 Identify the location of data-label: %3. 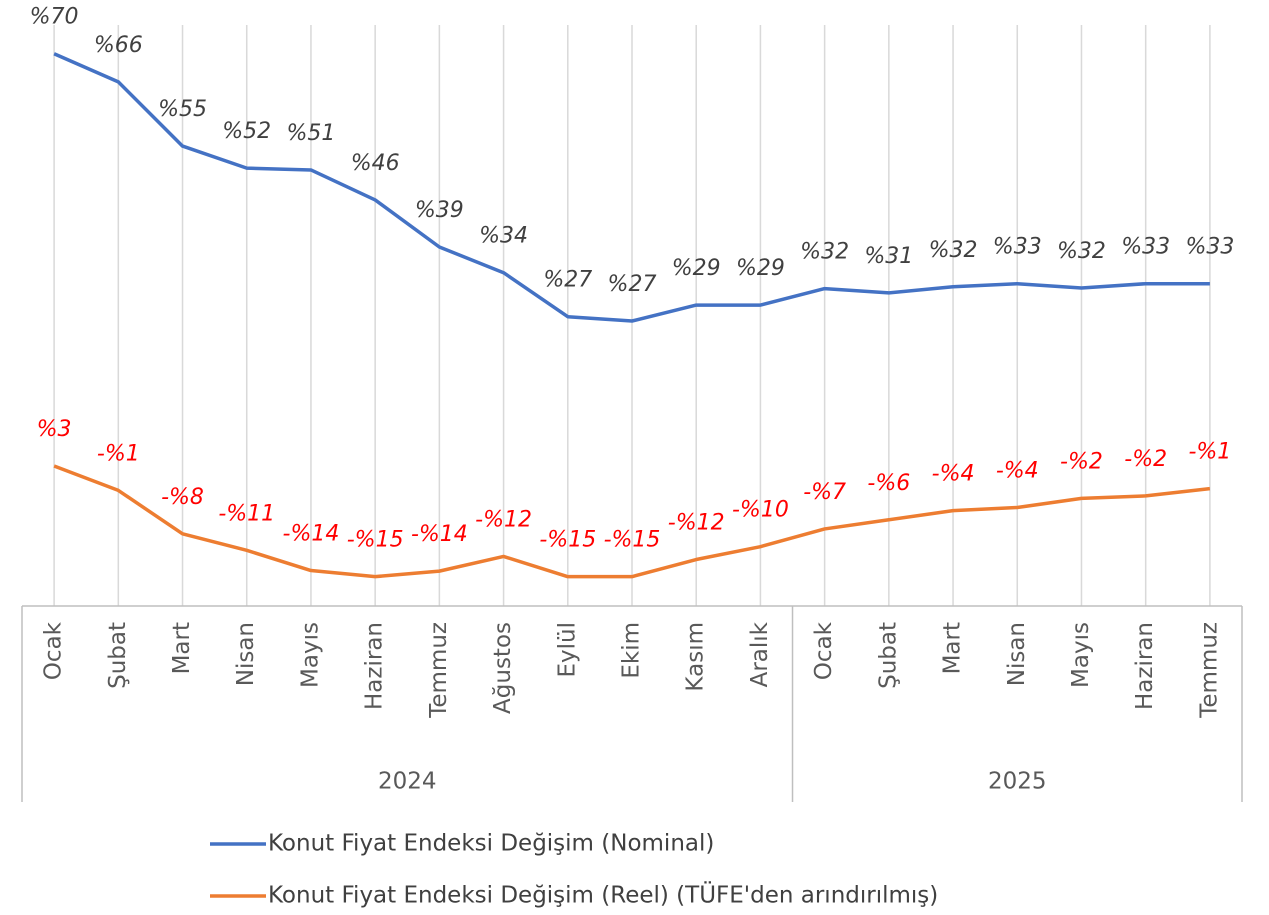
(54, 429).